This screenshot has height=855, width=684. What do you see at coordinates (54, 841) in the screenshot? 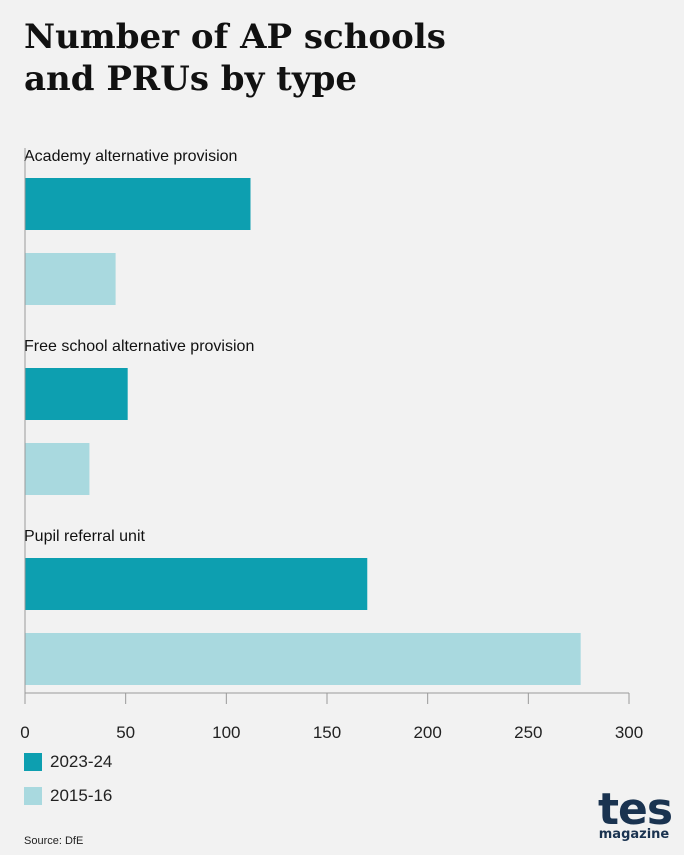
I see `source-note: Source: DfE` at bounding box center [54, 841].